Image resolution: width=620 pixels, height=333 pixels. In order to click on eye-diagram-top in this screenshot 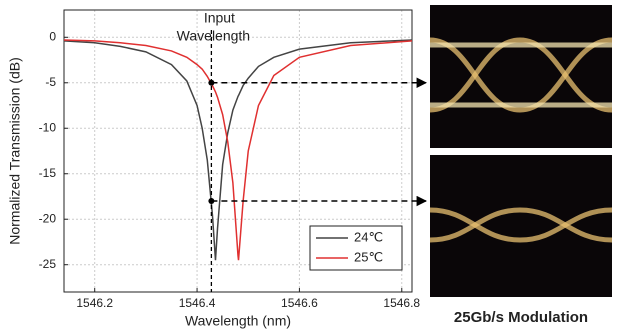, I will do `click(521, 76)`.